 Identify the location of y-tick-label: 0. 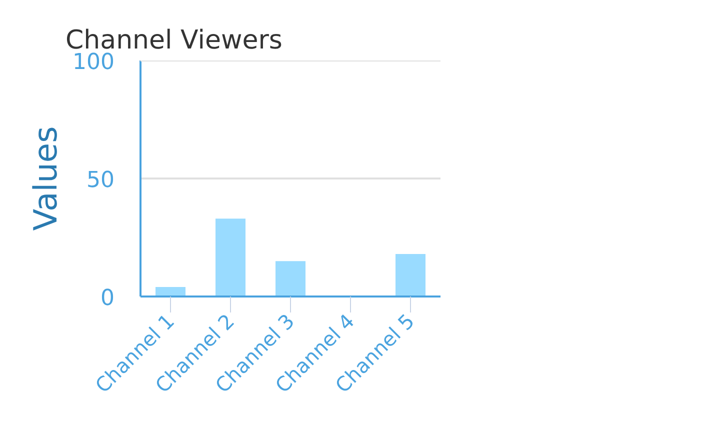
(107, 298).